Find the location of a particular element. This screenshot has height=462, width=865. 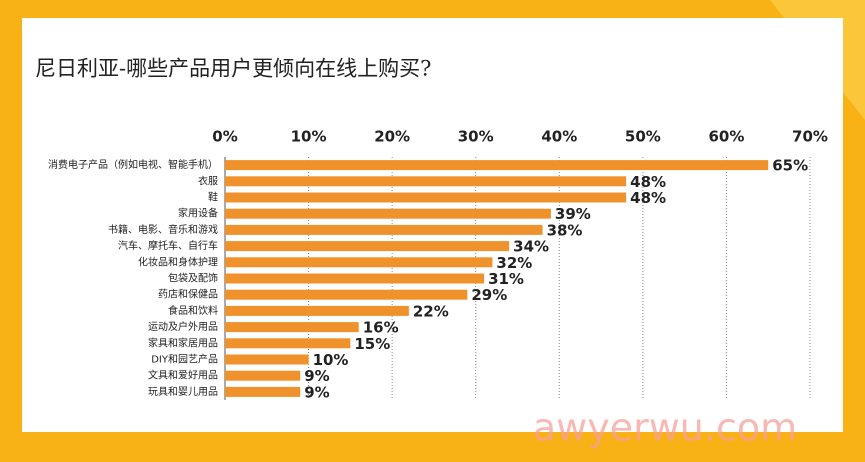

x-tick-label: 50% is located at coordinates (643, 137).